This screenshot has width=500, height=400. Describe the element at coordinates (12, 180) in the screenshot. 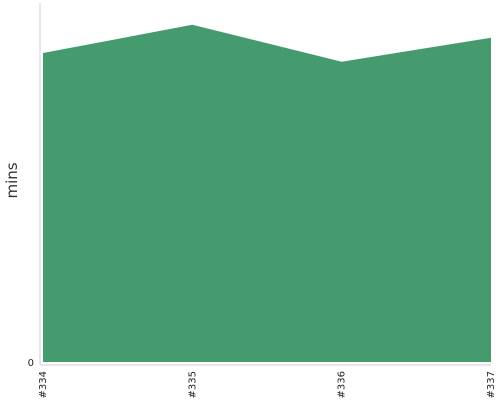

I see `y-axis-label: mins` at that location.